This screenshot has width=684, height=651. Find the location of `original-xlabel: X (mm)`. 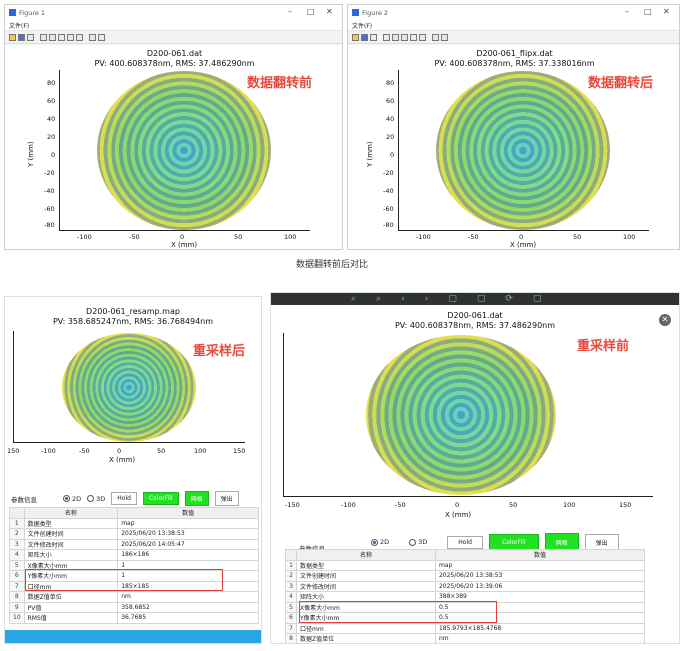

original-xlabel: X (mm) is located at coordinates (458, 515).